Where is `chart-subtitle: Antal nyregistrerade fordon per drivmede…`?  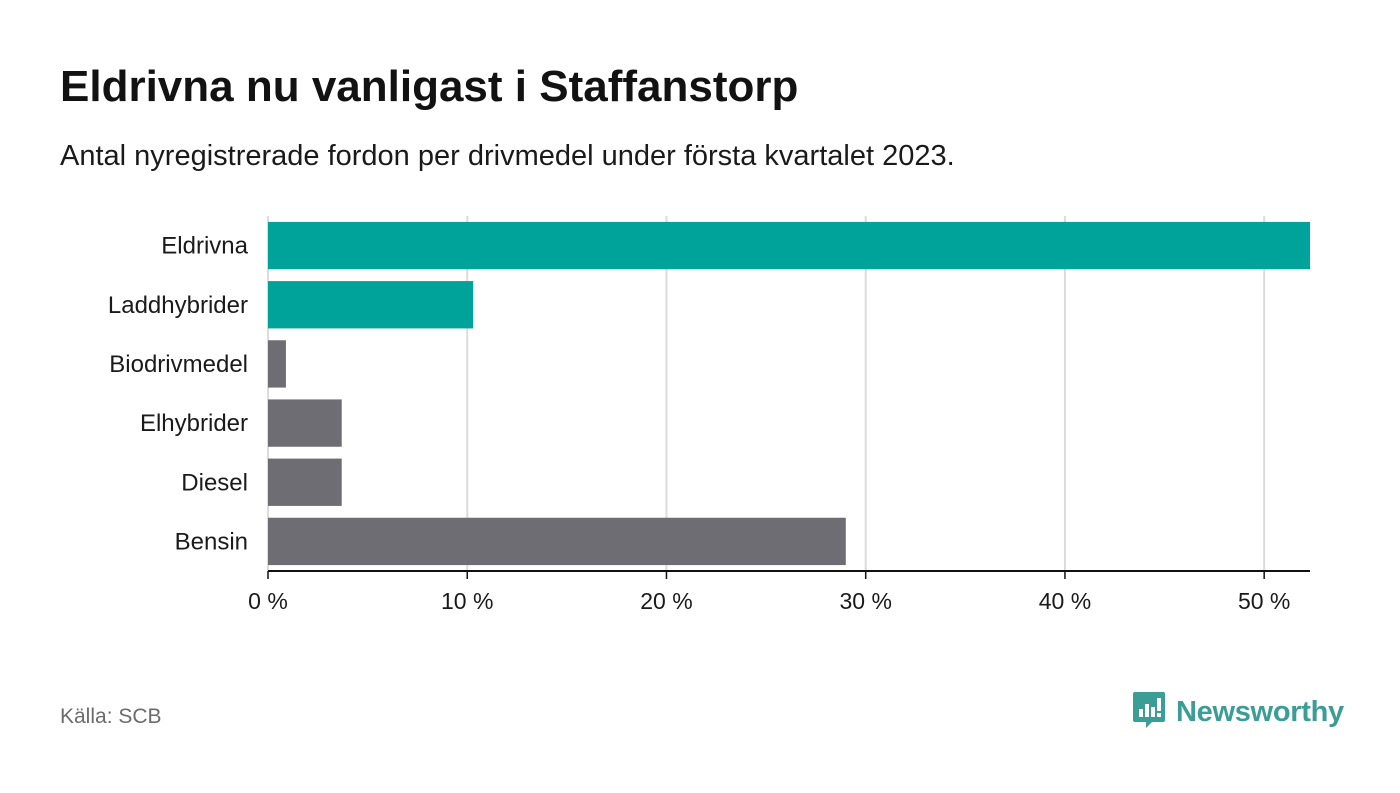 chart-subtitle: Antal nyregistrerade fordon per drivmede… is located at coordinates (507, 156).